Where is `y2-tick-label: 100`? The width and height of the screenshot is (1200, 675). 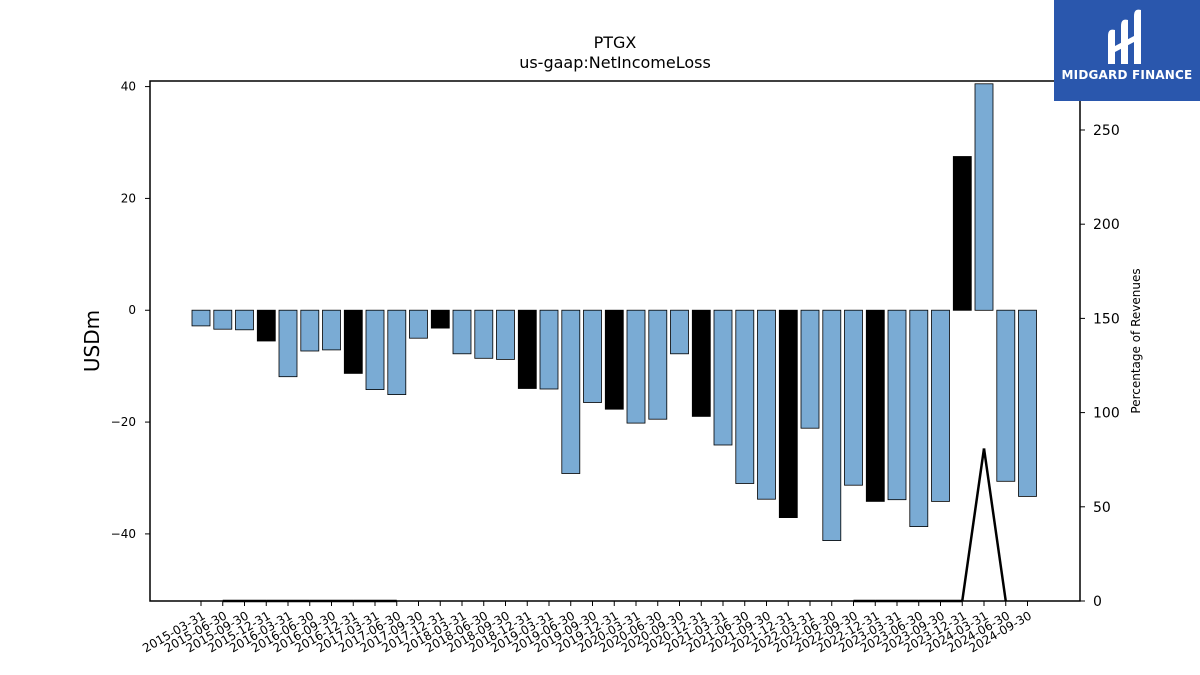 y2-tick-label: 100 is located at coordinates (1106, 414).